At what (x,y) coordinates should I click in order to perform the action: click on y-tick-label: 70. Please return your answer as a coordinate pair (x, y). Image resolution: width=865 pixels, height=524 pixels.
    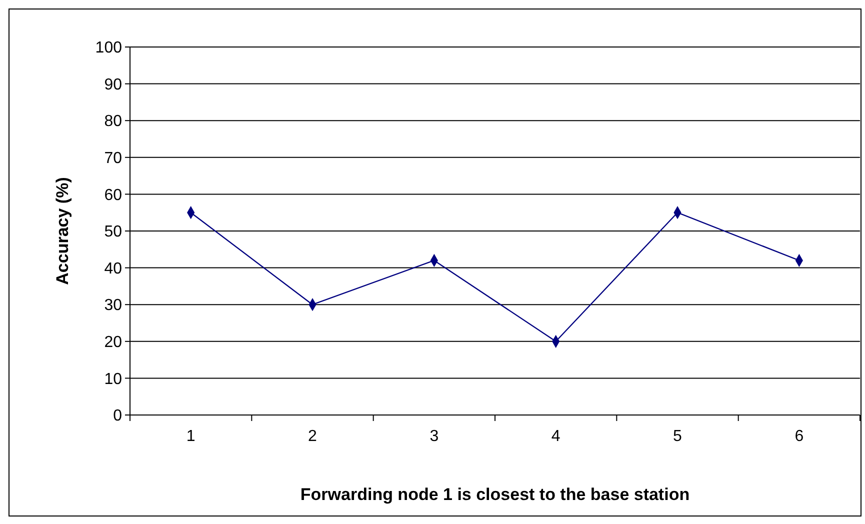
    Looking at the image, I should click on (113, 158).